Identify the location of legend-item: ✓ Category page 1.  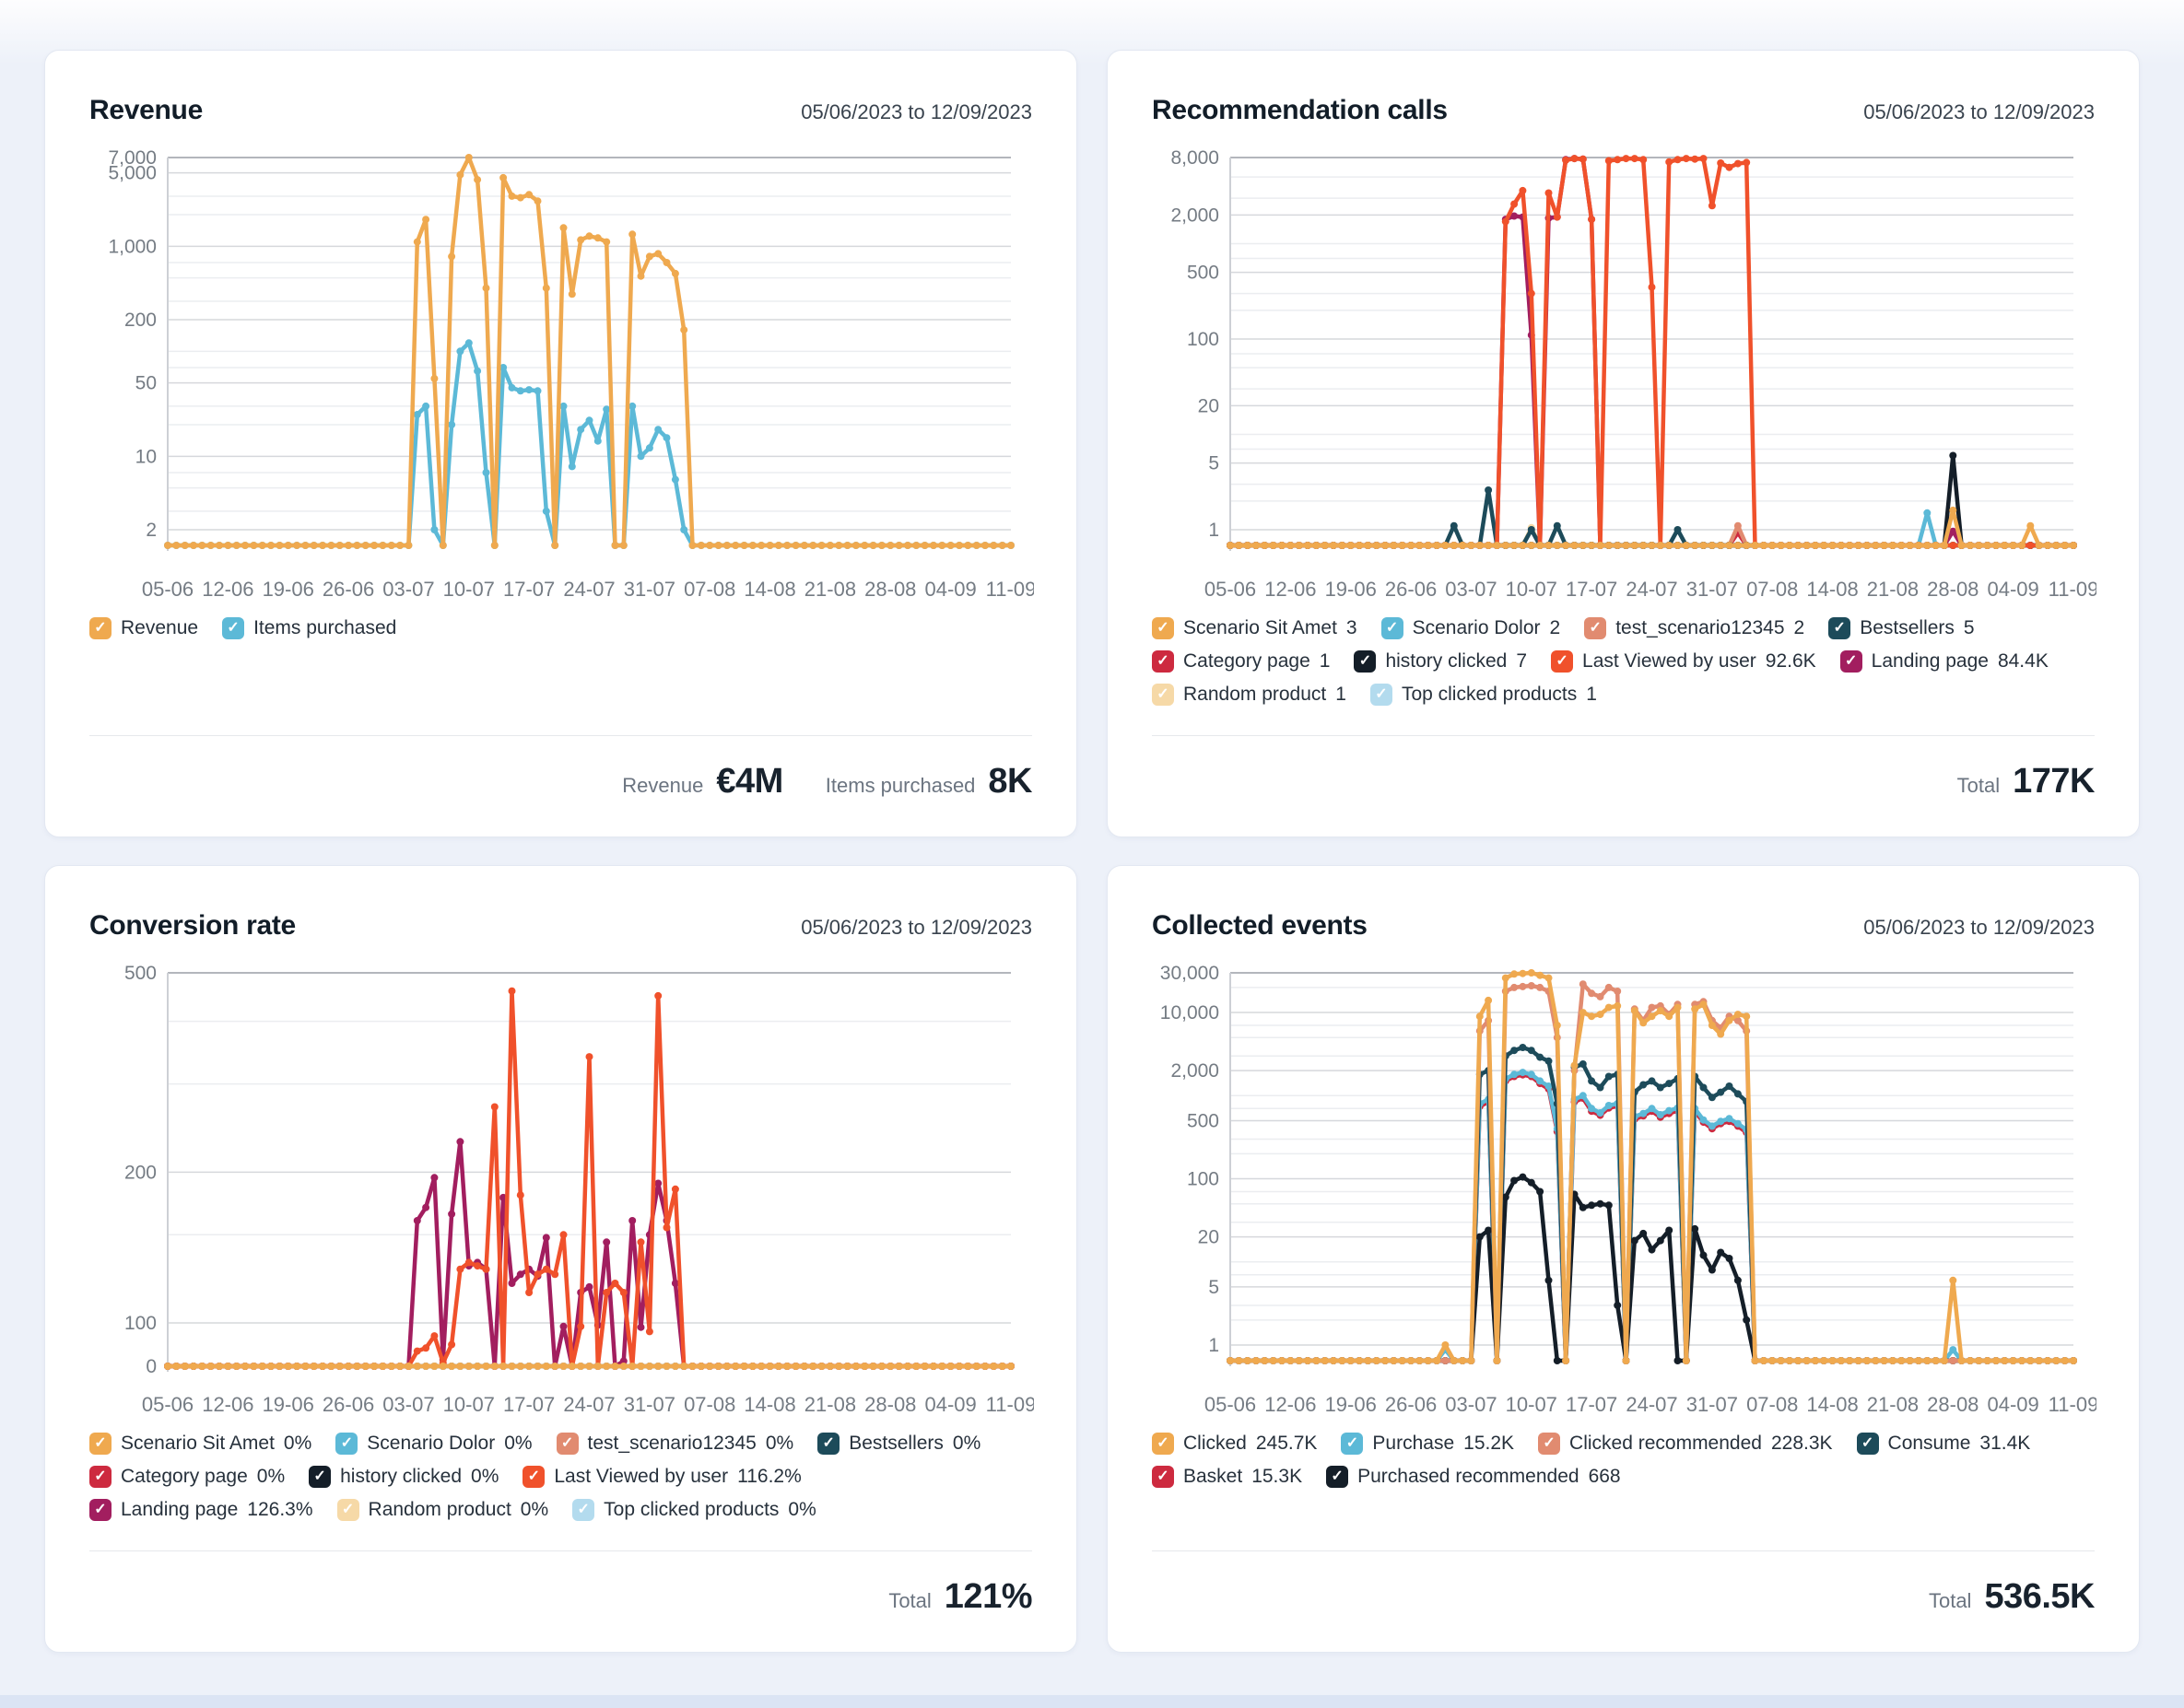
(1241, 661).